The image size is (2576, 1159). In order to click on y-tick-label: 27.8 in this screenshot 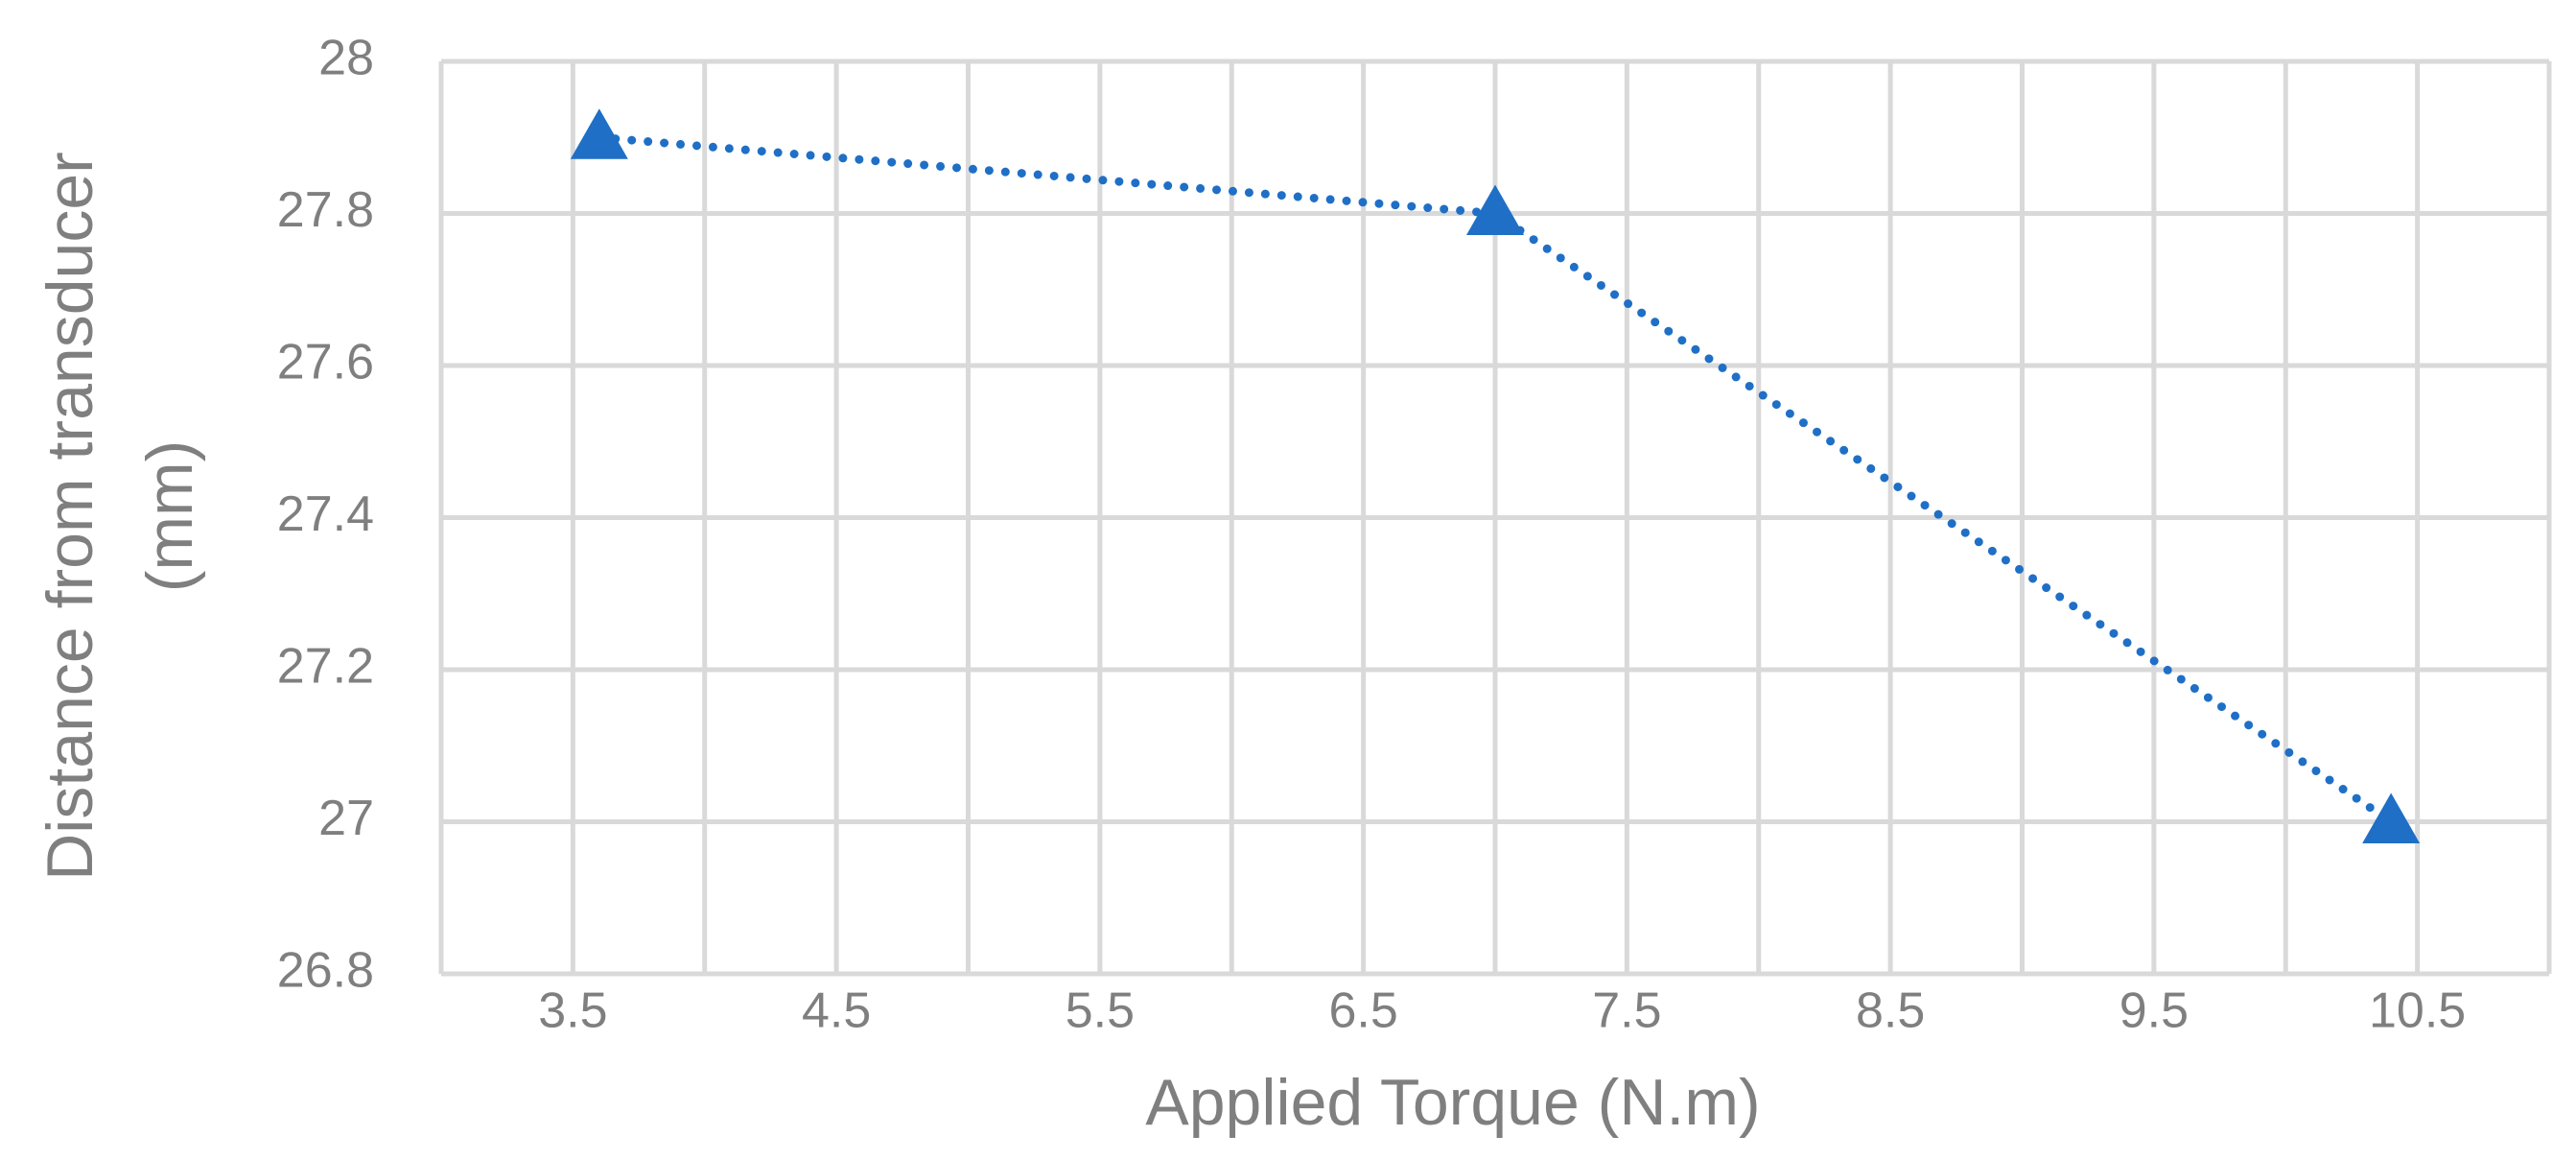, I will do `click(325, 210)`.